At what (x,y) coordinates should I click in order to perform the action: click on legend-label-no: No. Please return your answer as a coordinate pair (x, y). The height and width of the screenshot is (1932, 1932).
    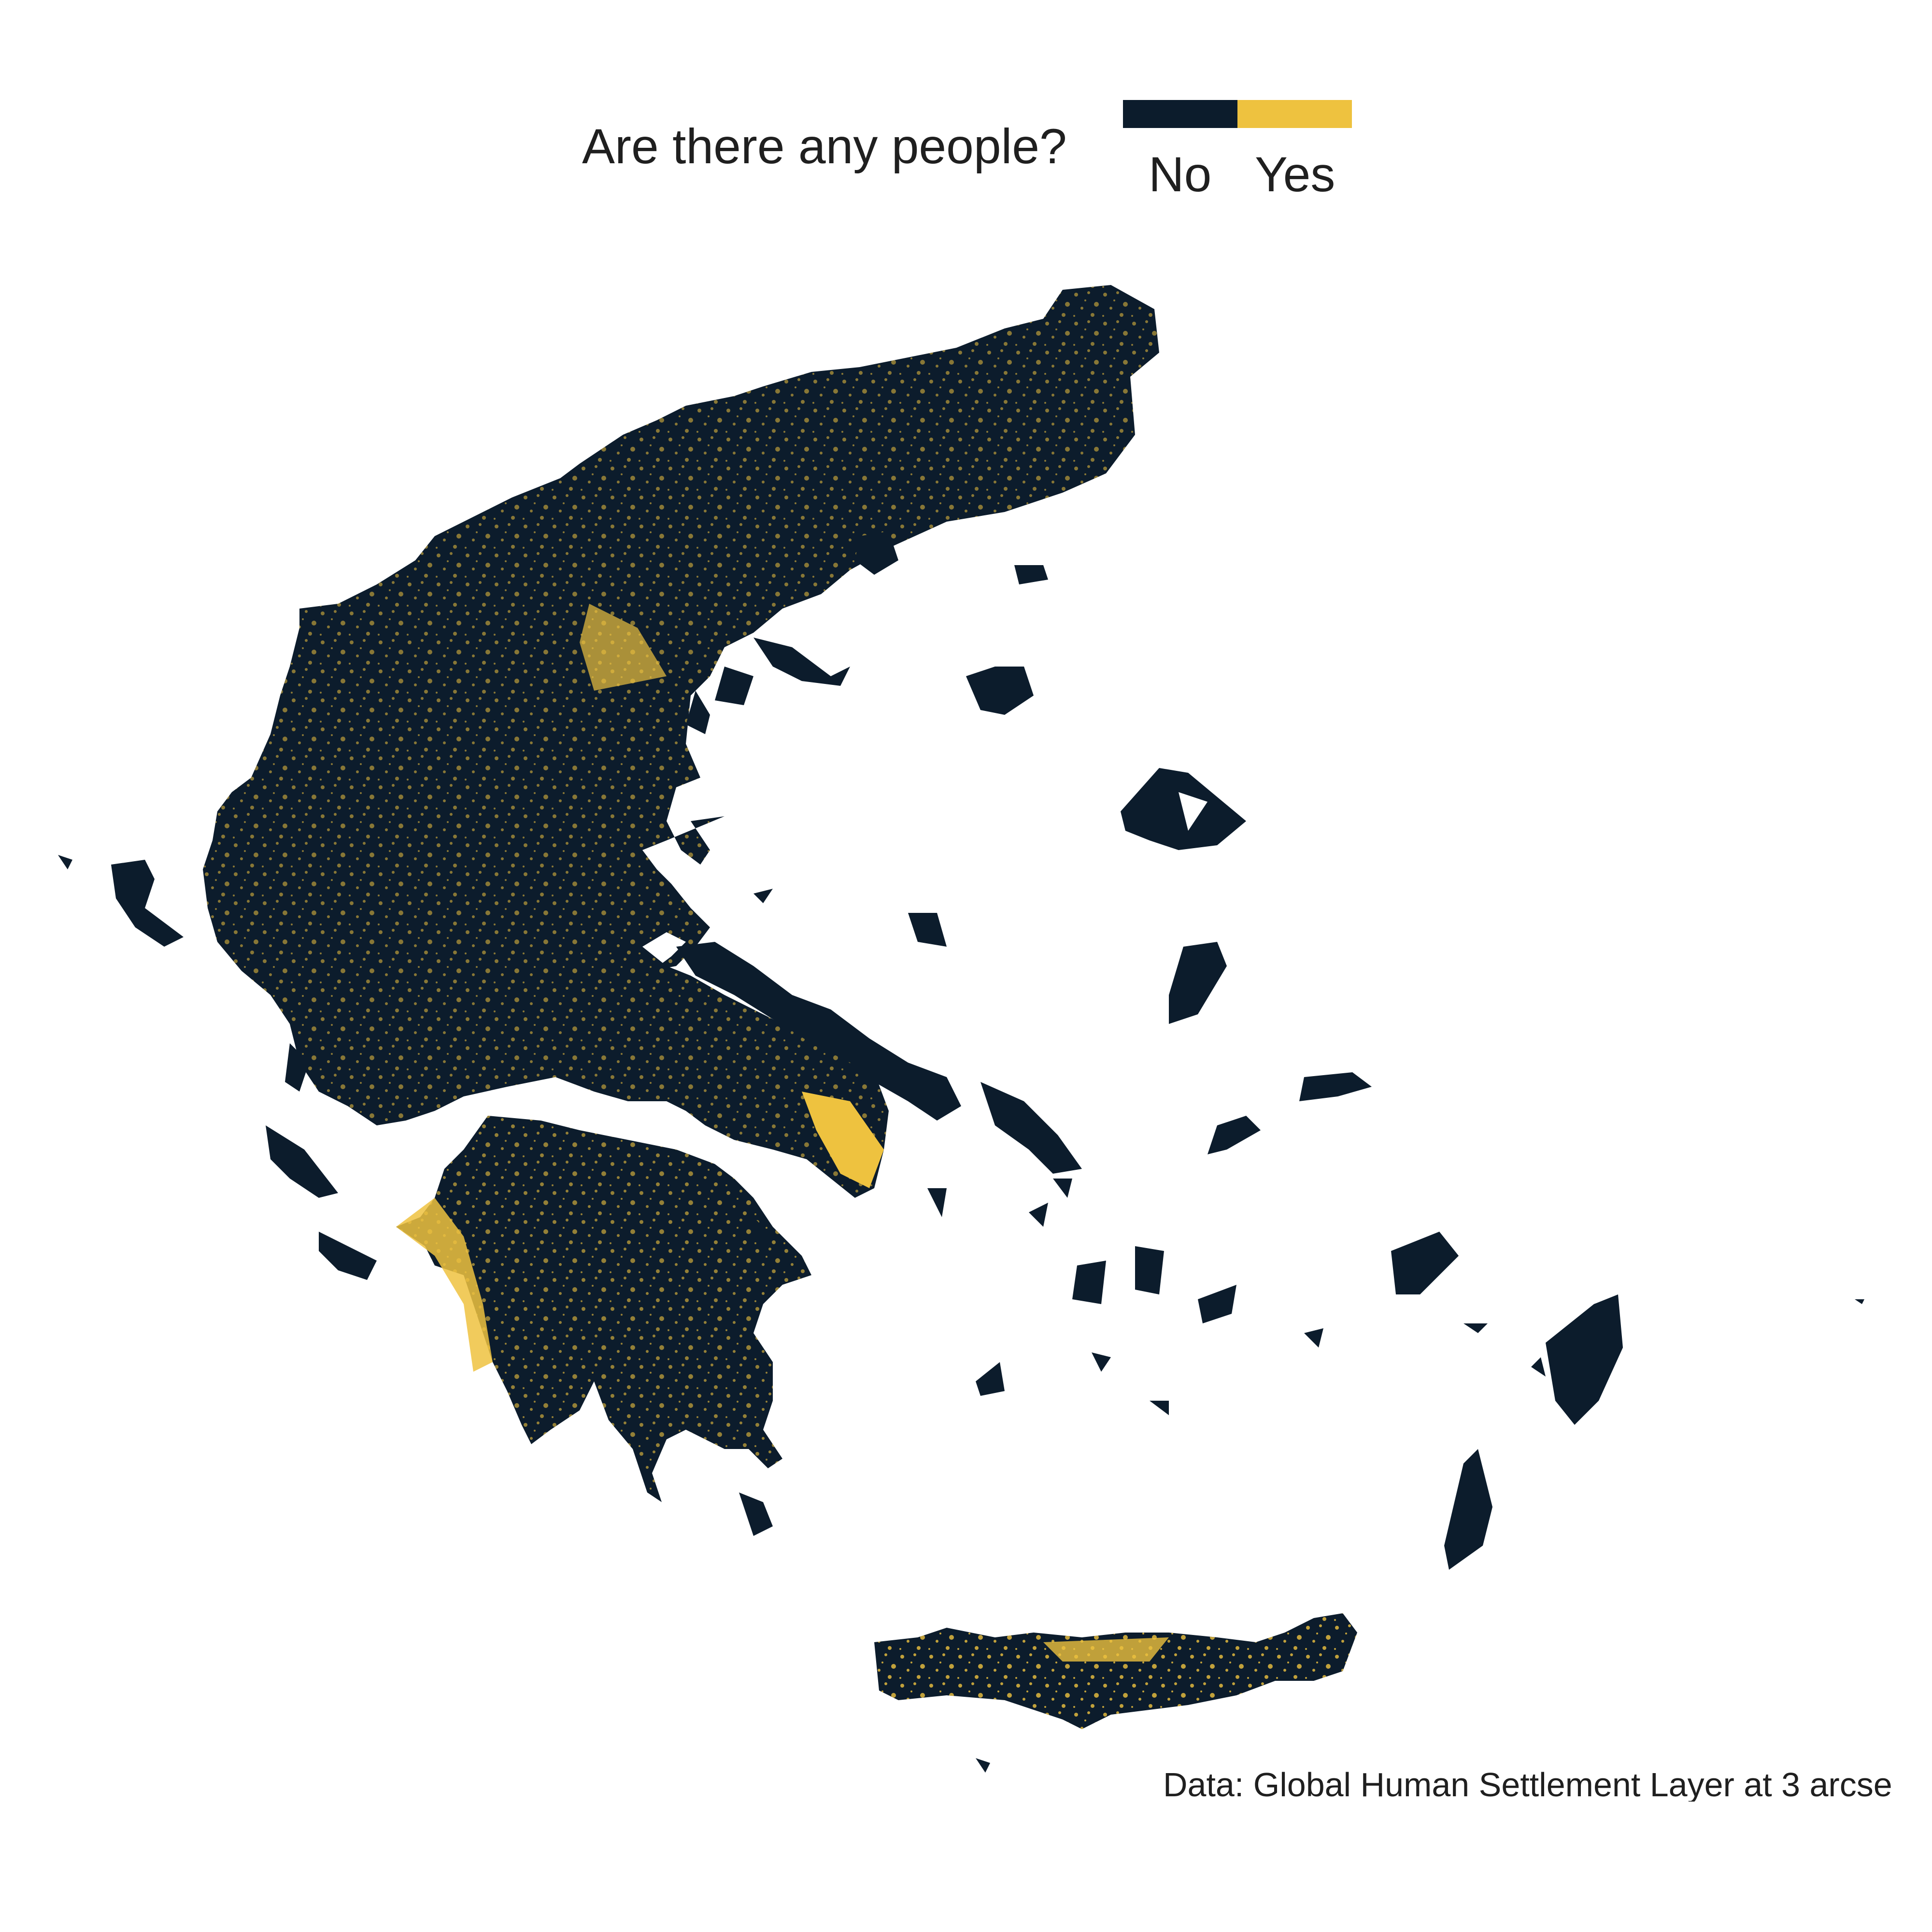
    Looking at the image, I should click on (1180, 174).